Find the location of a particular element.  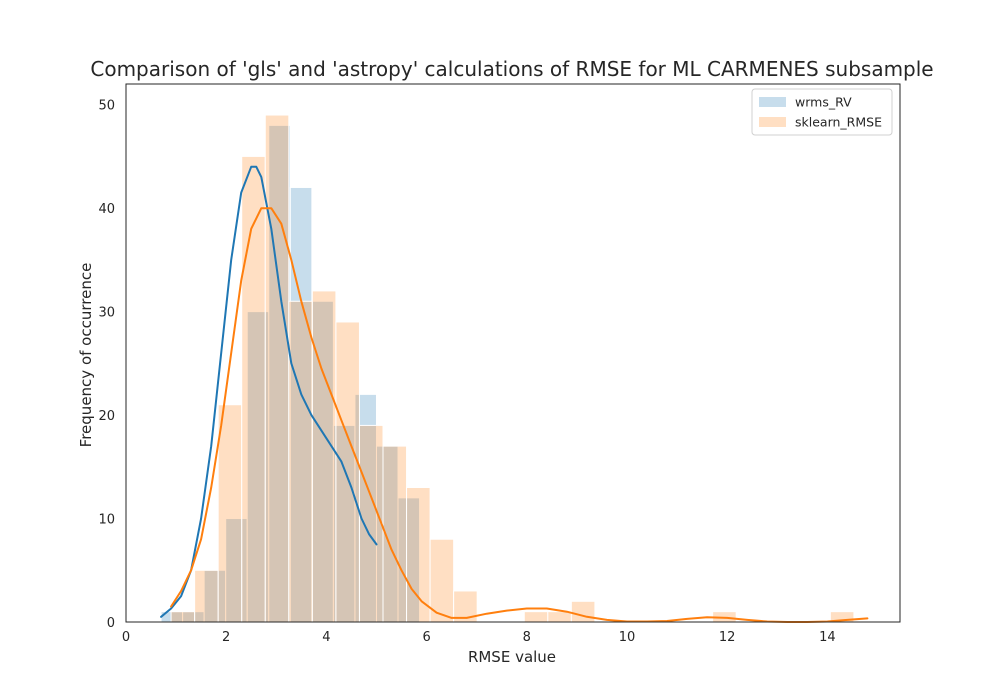

x-tick-label: 8 is located at coordinates (527, 637).